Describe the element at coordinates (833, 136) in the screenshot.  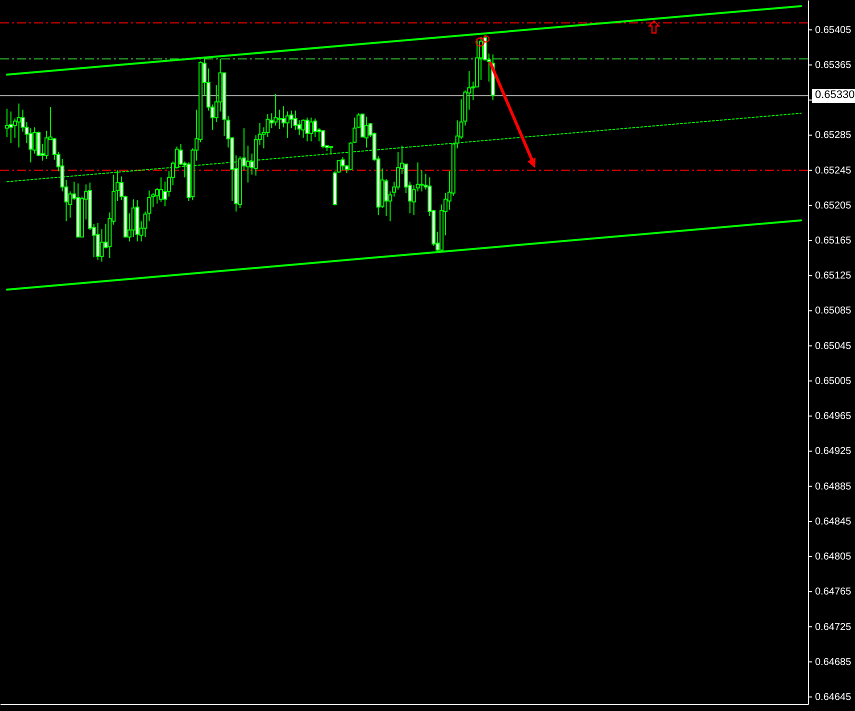
I see `y-tick-label: 0.65285` at that location.